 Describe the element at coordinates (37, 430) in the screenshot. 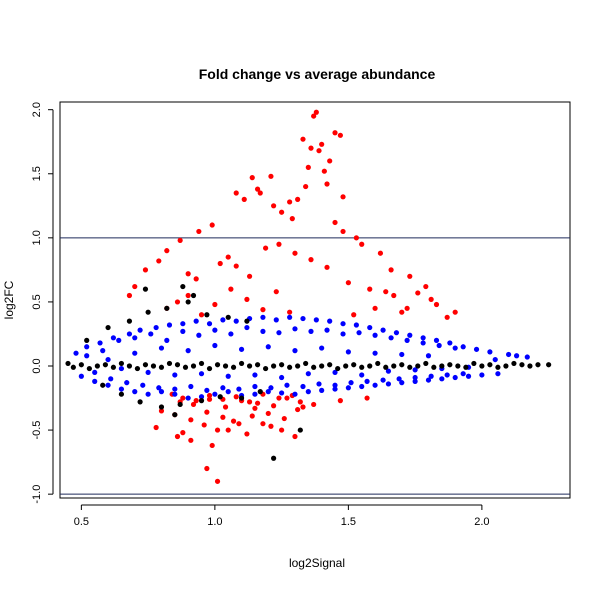

I see `y-tick-label: -0.5` at that location.